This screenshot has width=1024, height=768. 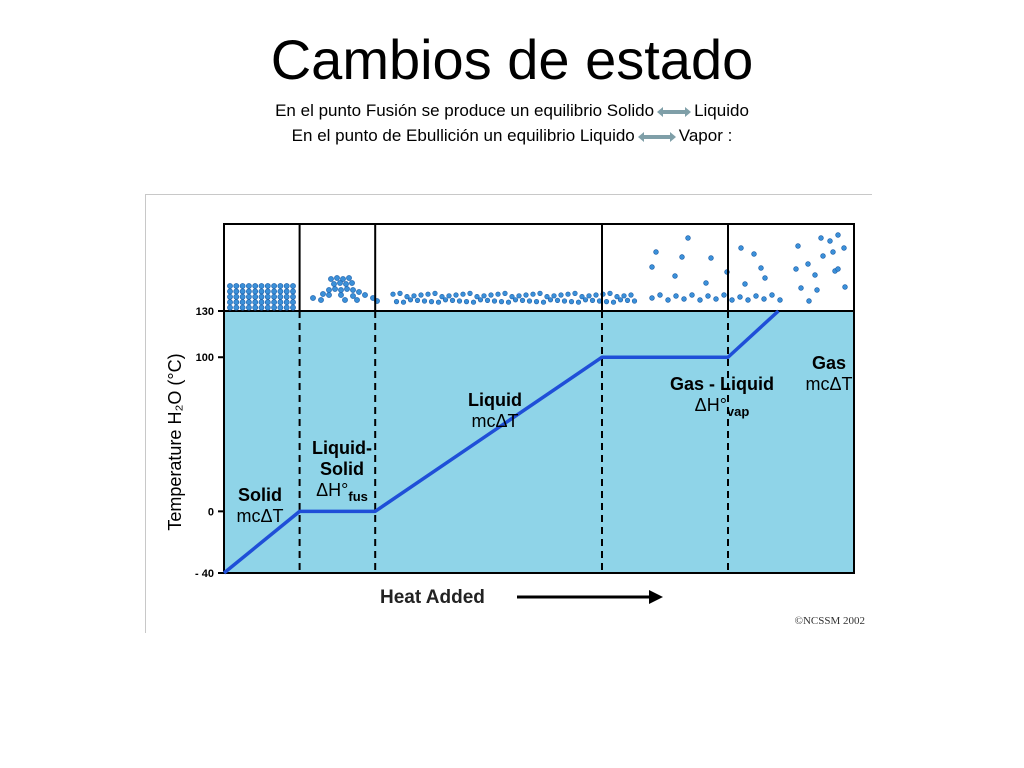 I want to click on copyright-notice: ©NCSSM 2002, so click(x=830, y=621).